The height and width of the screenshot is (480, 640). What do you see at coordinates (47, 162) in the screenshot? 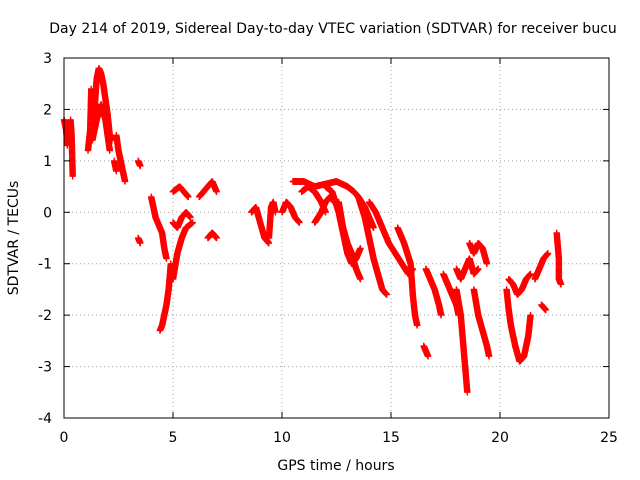
I see `y-tick-label: 1` at bounding box center [47, 162].